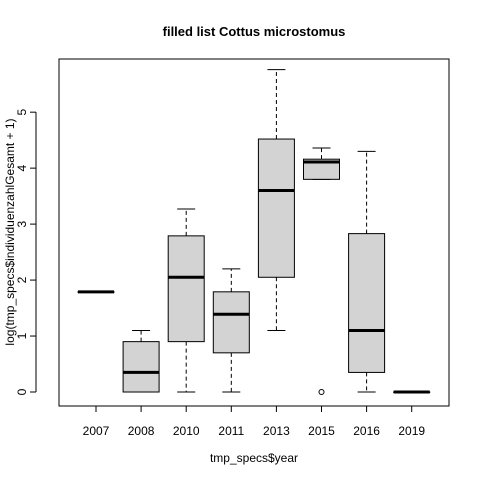  I want to click on y-axis: 0 1 2 3 4 5, so click(26, 252).